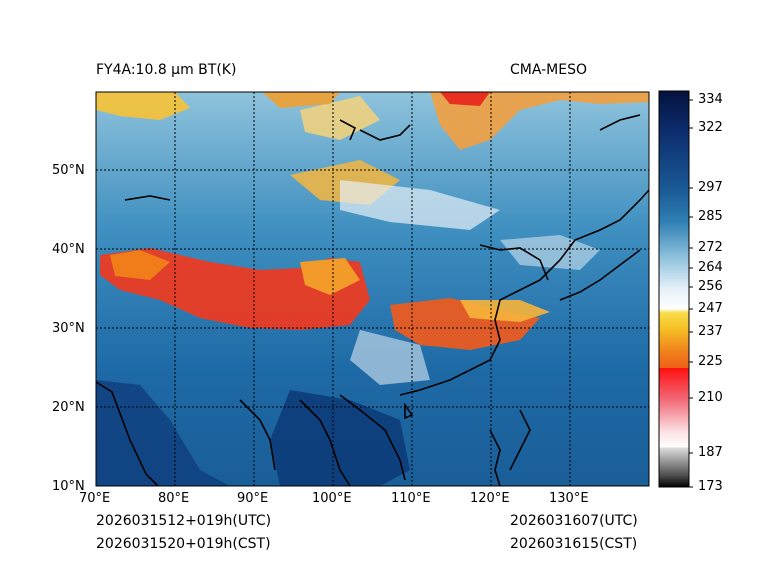 This screenshot has height=573, width=764. What do you see at coordinates (68, 170) in the screenshot?
I see `lat-label-50: 50°N` at bounding box center [68, 170].